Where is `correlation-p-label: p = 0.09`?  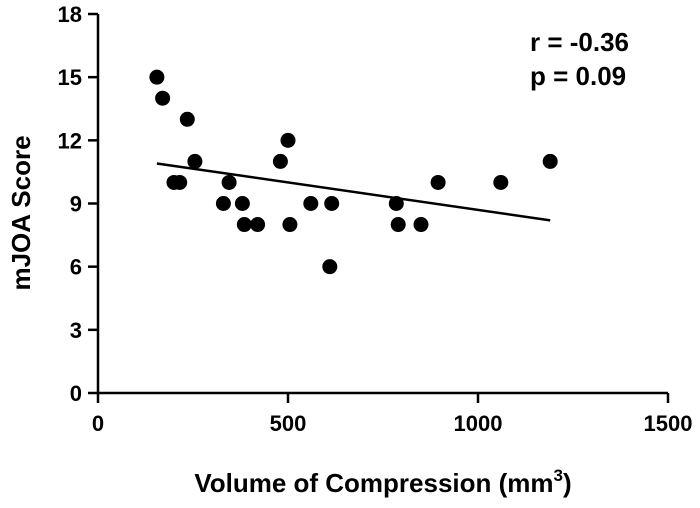
correlation-p-label: p = 0.09 is located at coordinates (578, 76).